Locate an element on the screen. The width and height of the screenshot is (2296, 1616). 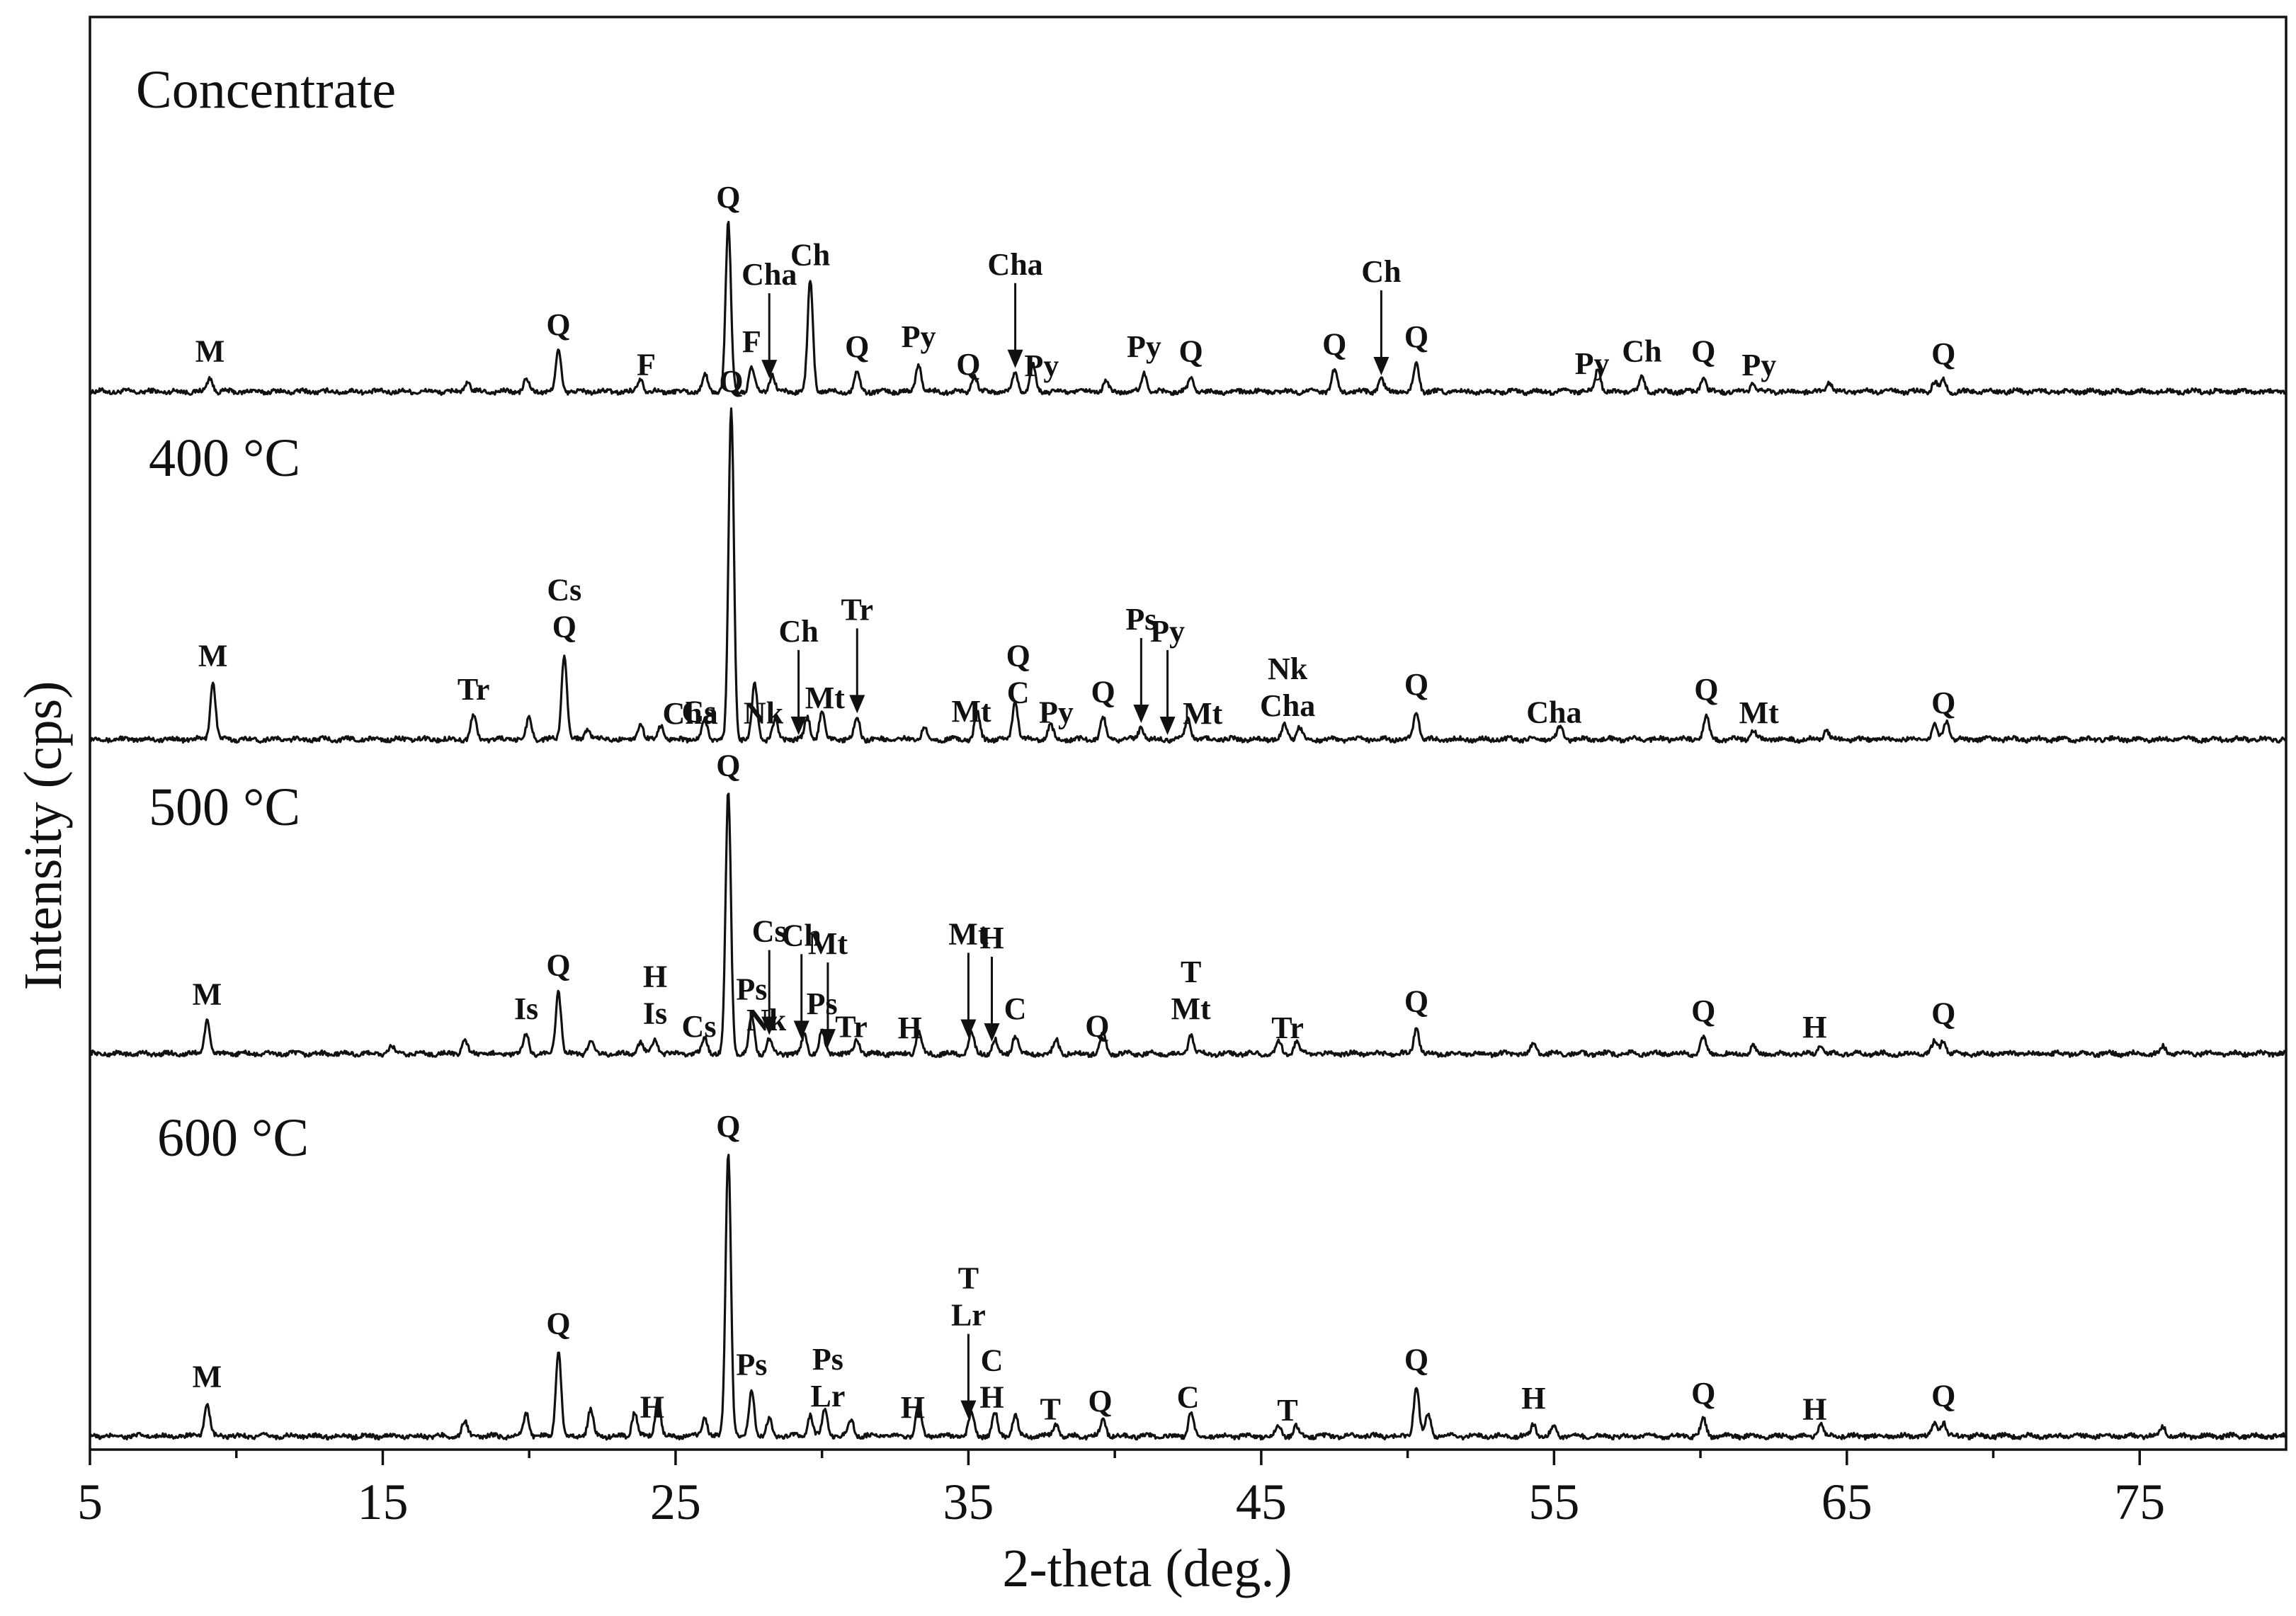
x-tick-label: 15 is located at coordinates (382, 1502).